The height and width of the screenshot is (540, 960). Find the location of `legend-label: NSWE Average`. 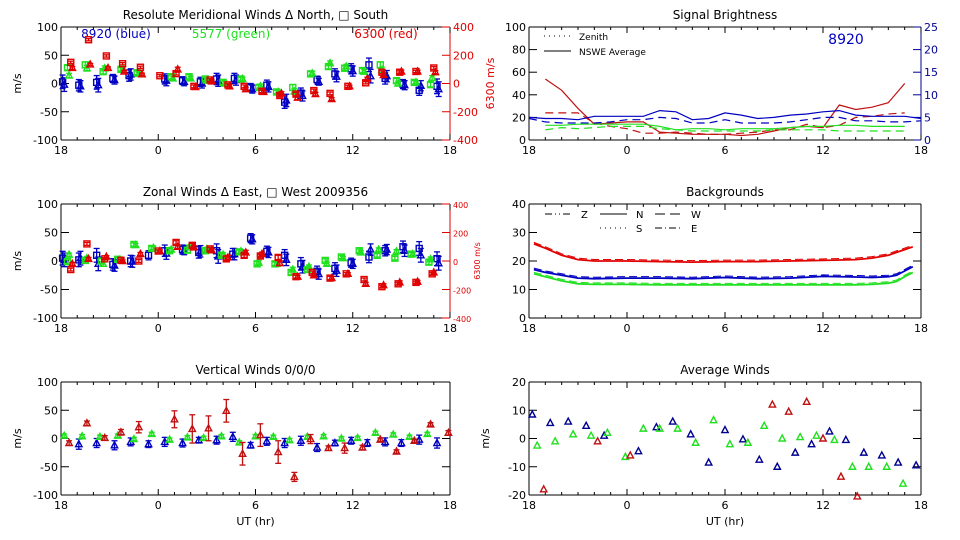

legend-label: NSWE Average is located at coordinates (612, 53).